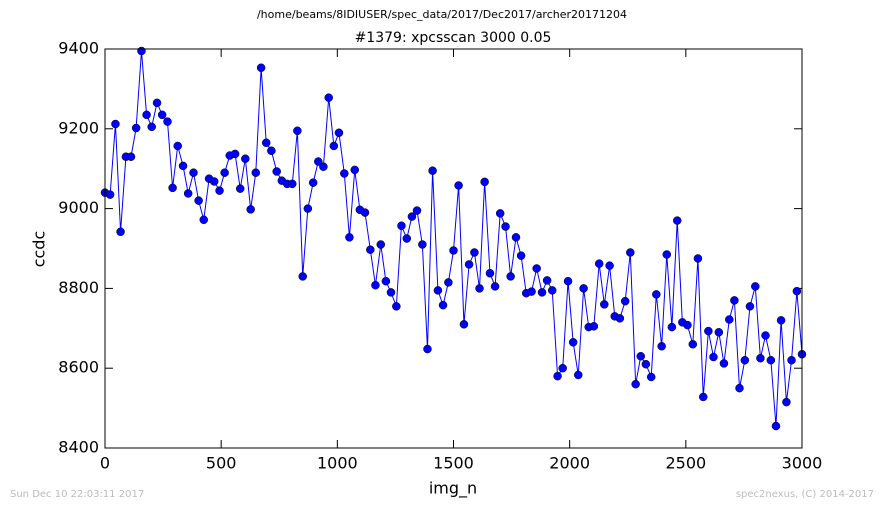 Image resolution: width=884 pixels, height=509 pixels. What do you see at coordinates (78, 48) in the screenshot?
I see `y-tick-label: 9400` at bounding box center [78, 48].